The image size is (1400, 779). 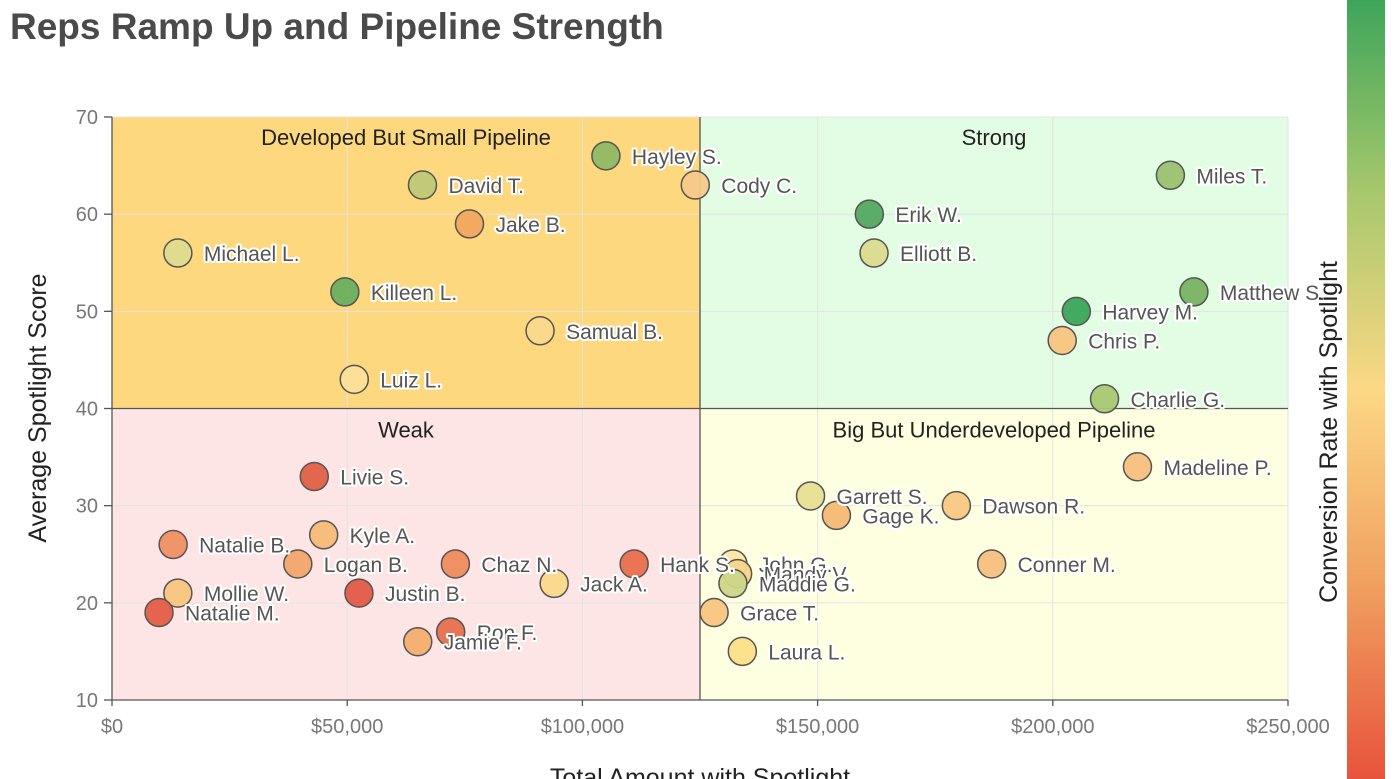 What do you see at coordinates (531, 225) in the screenshot?
I see `point-label: Jake B.` at bounding box center [531, 225].